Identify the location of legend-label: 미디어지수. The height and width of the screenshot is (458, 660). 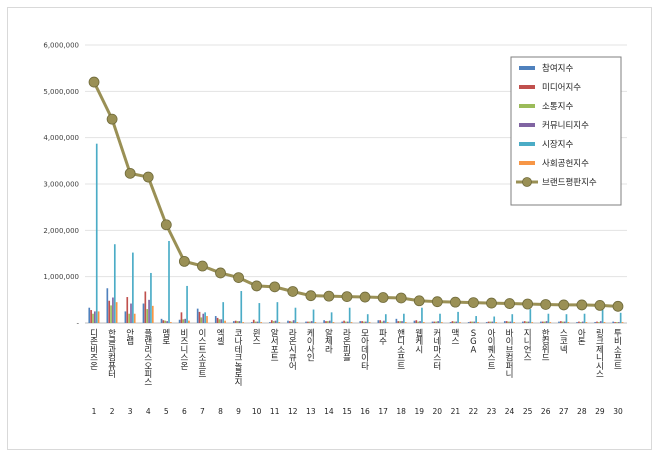
(561, 87).